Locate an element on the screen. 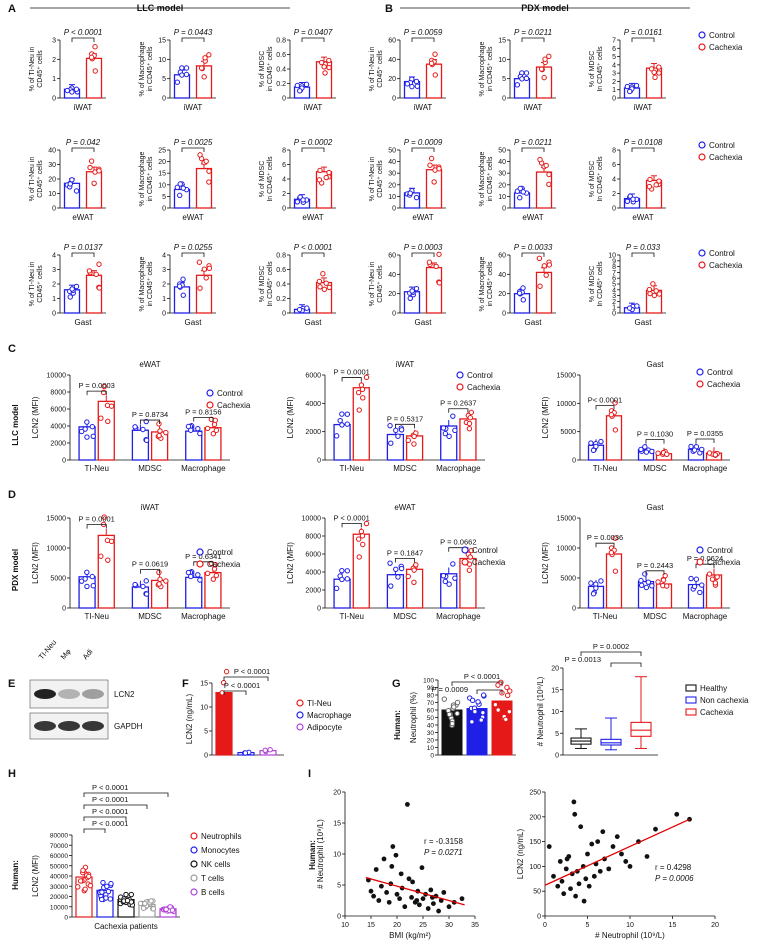 This screenshot has width=784, height=951. y-tick-label: 4 is located at coordinates (614, 65).